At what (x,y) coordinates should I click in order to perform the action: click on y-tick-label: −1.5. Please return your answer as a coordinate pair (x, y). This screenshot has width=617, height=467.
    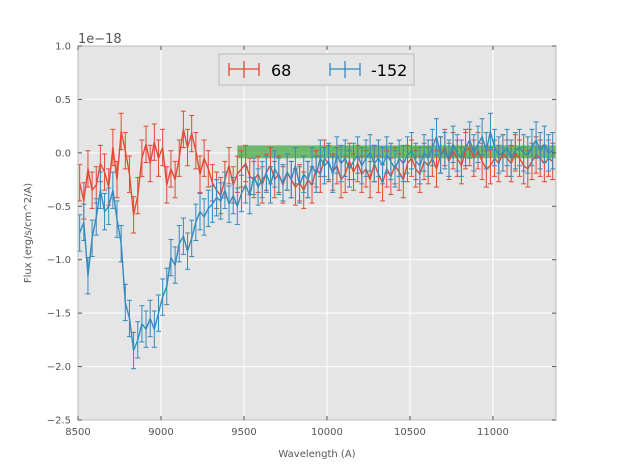
    Looking at the image, I should click on (59, 314).